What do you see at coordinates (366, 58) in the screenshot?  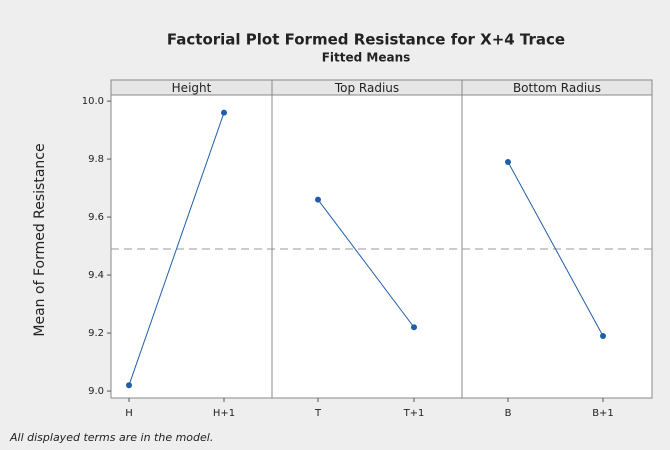 I see `chart-subtitle: Fitted Means` at bounding box center [366, 58].